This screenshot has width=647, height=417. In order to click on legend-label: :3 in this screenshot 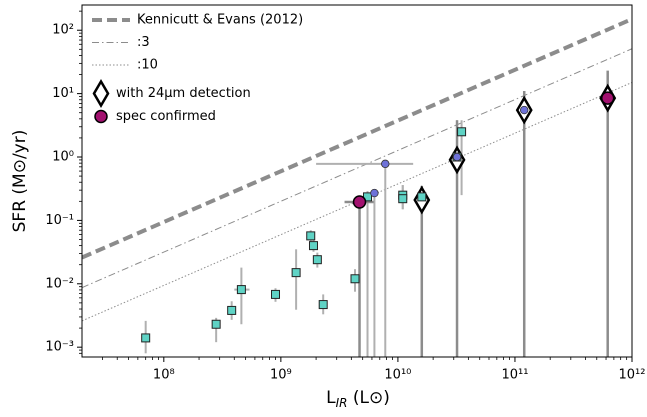, I will do `click(143, 42)`.